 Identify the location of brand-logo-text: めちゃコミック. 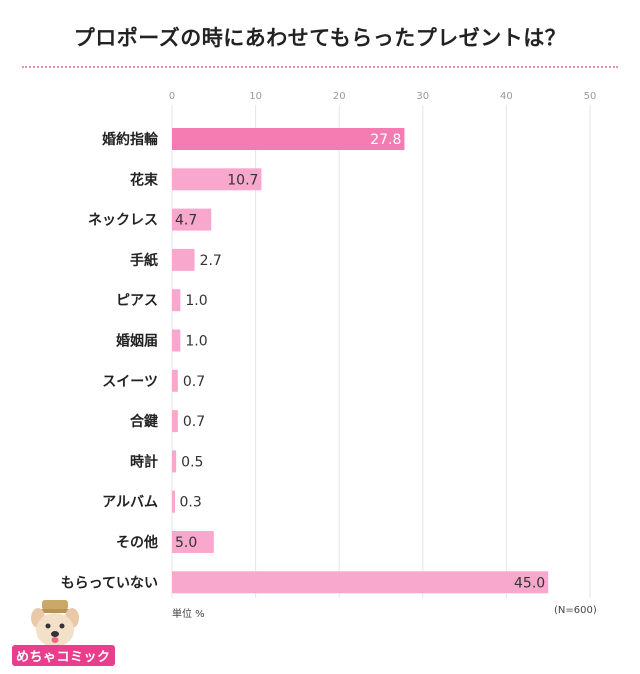
(63, 655).